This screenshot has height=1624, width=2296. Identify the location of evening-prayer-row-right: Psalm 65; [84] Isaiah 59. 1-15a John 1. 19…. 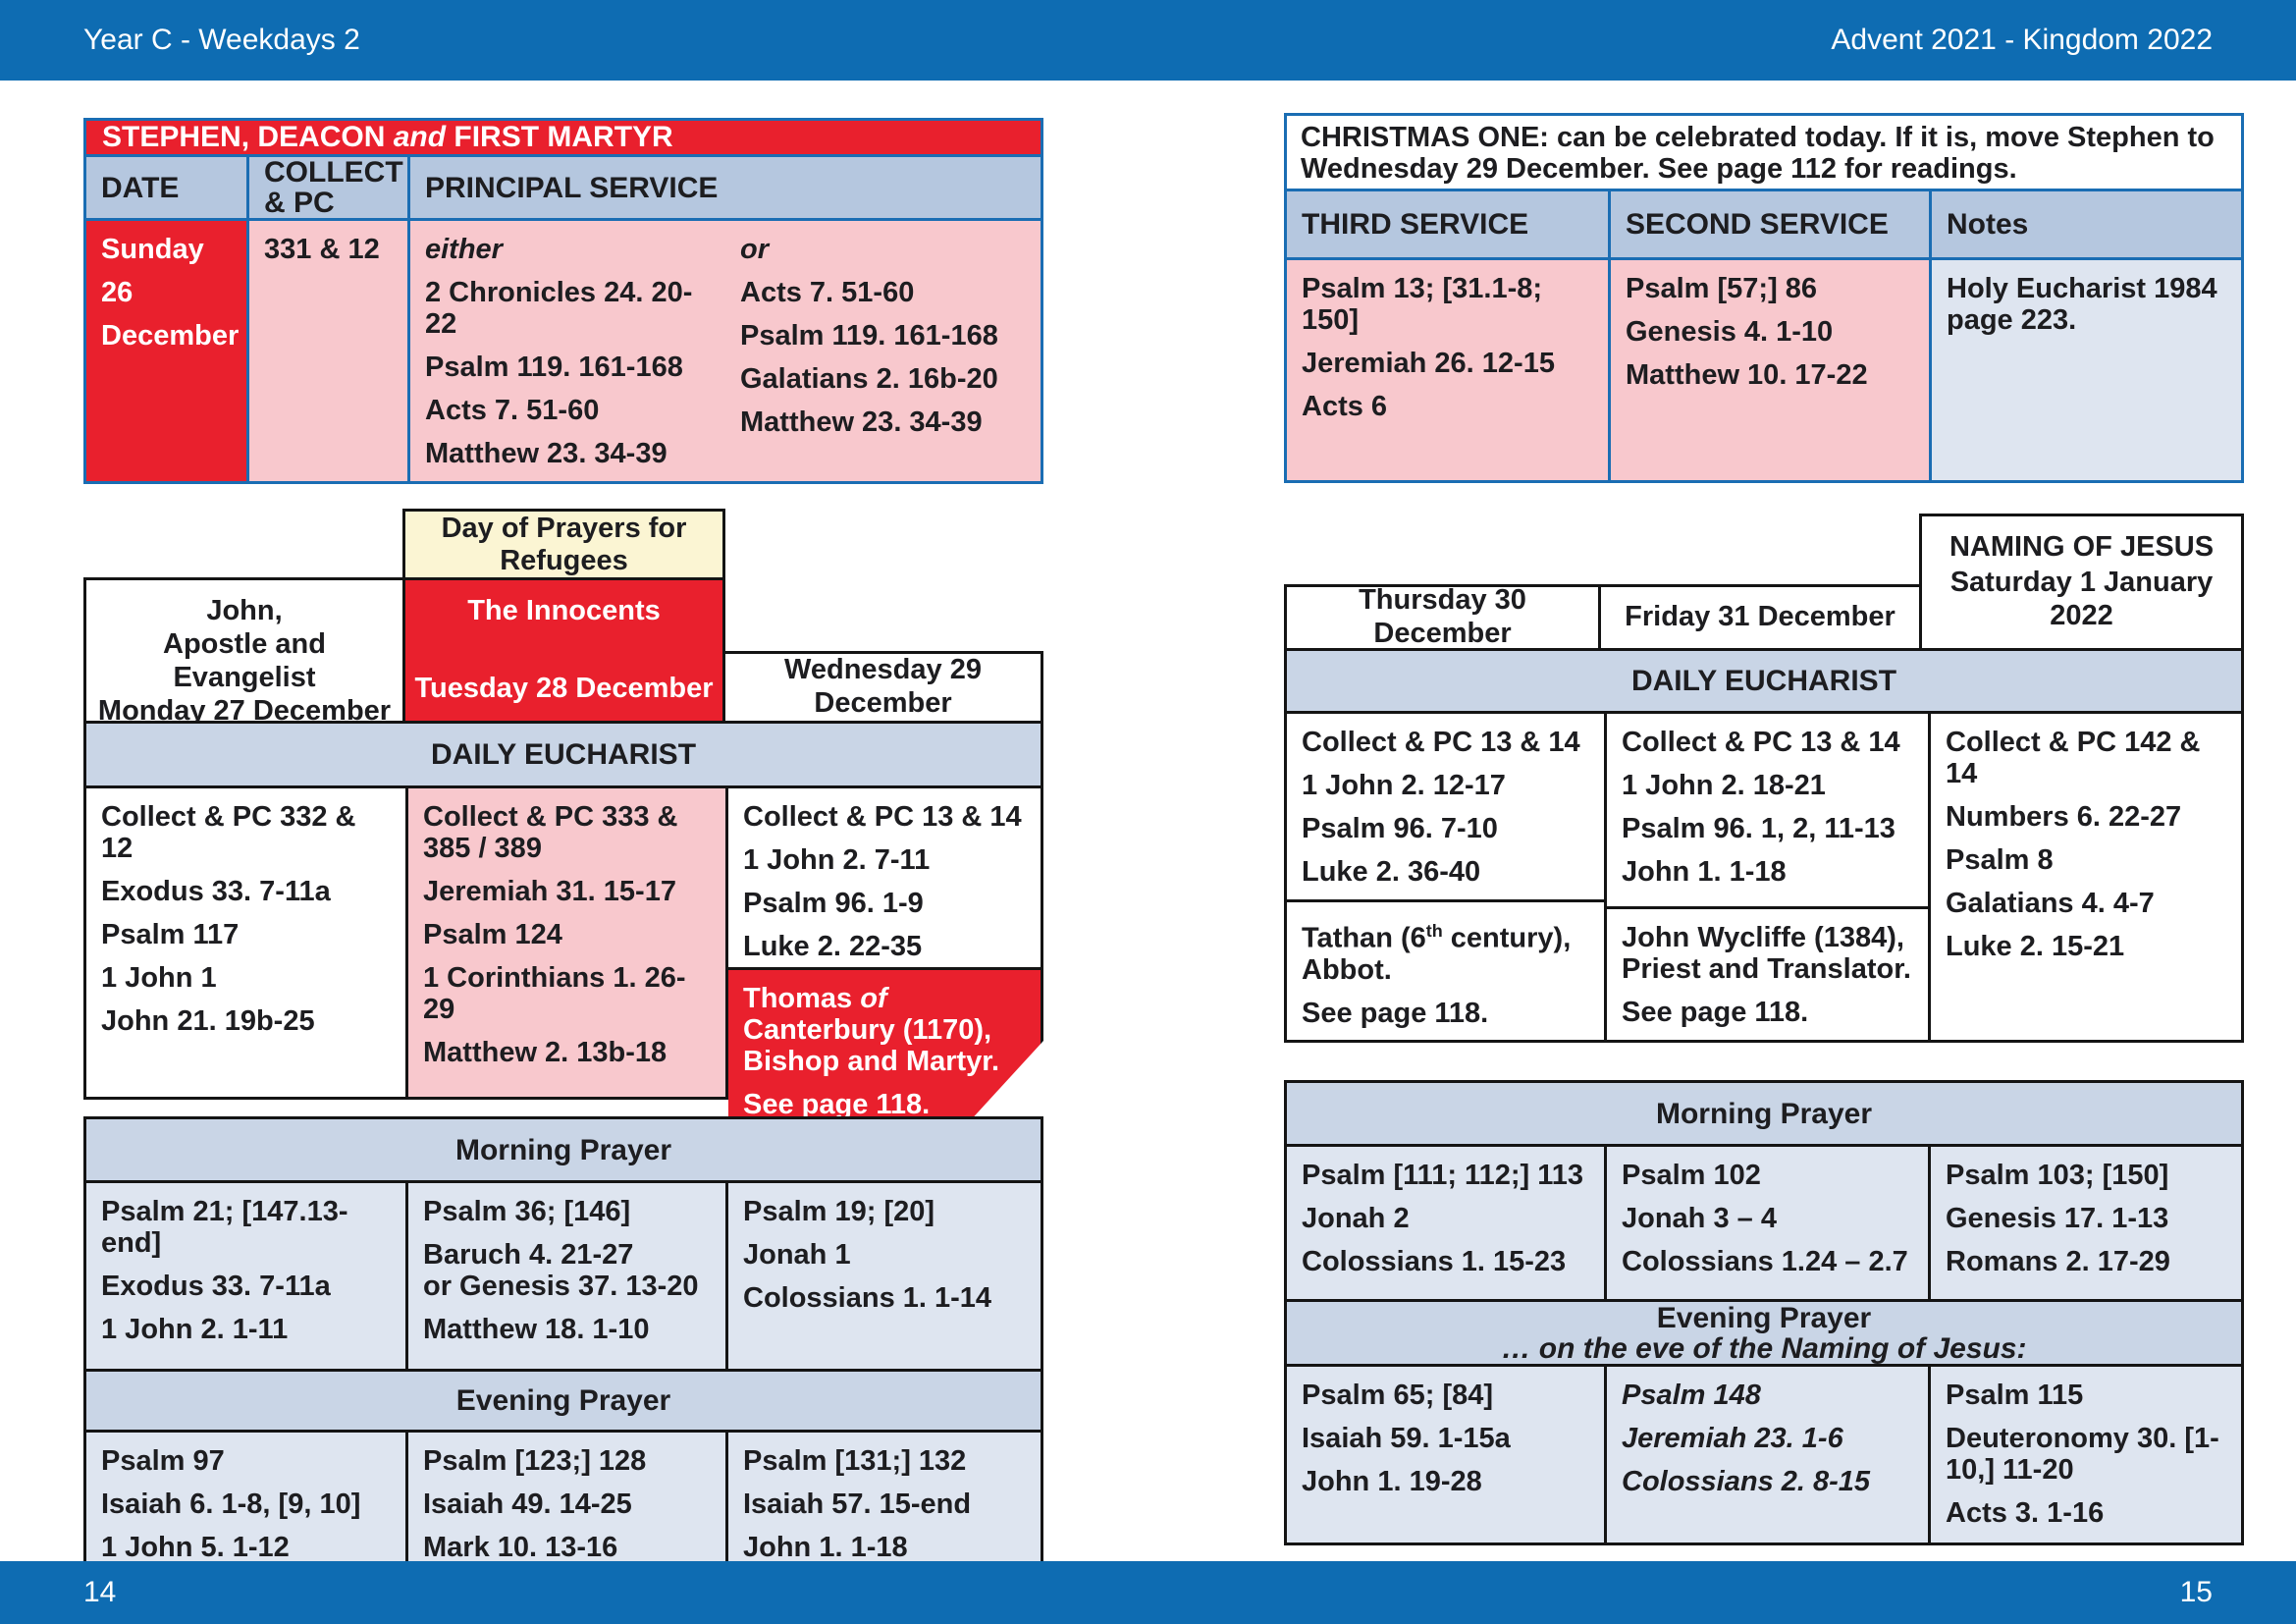
(1764, 1453).